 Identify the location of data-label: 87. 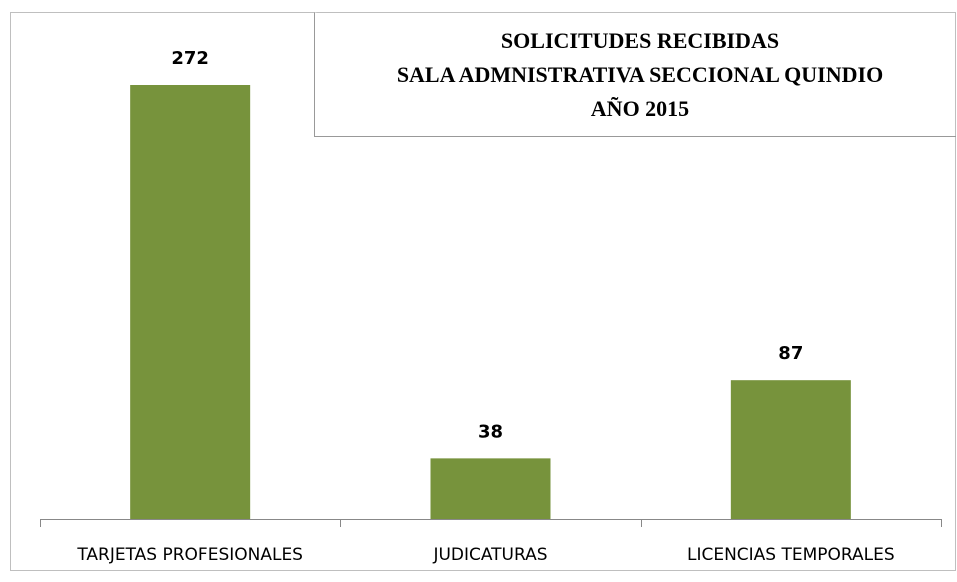
(790, 353).